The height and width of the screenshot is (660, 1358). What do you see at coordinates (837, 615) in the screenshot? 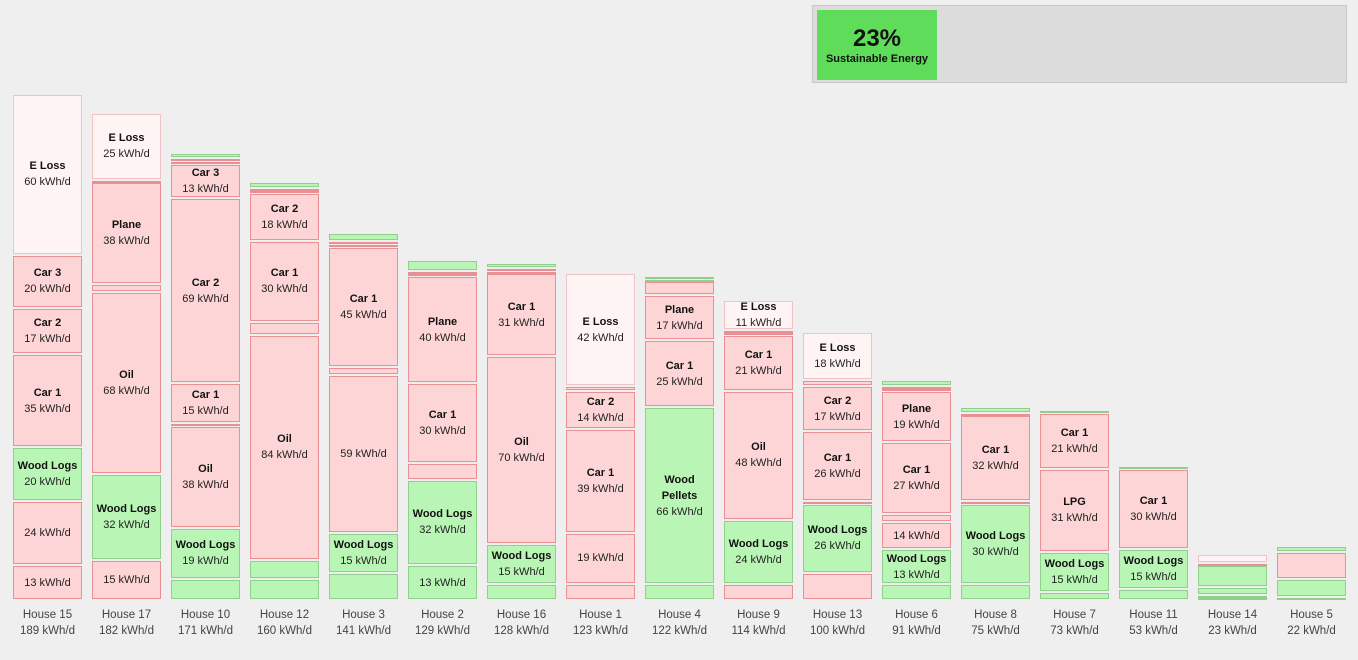
I see `house-name: House 13` at bounding box center [837, 615].